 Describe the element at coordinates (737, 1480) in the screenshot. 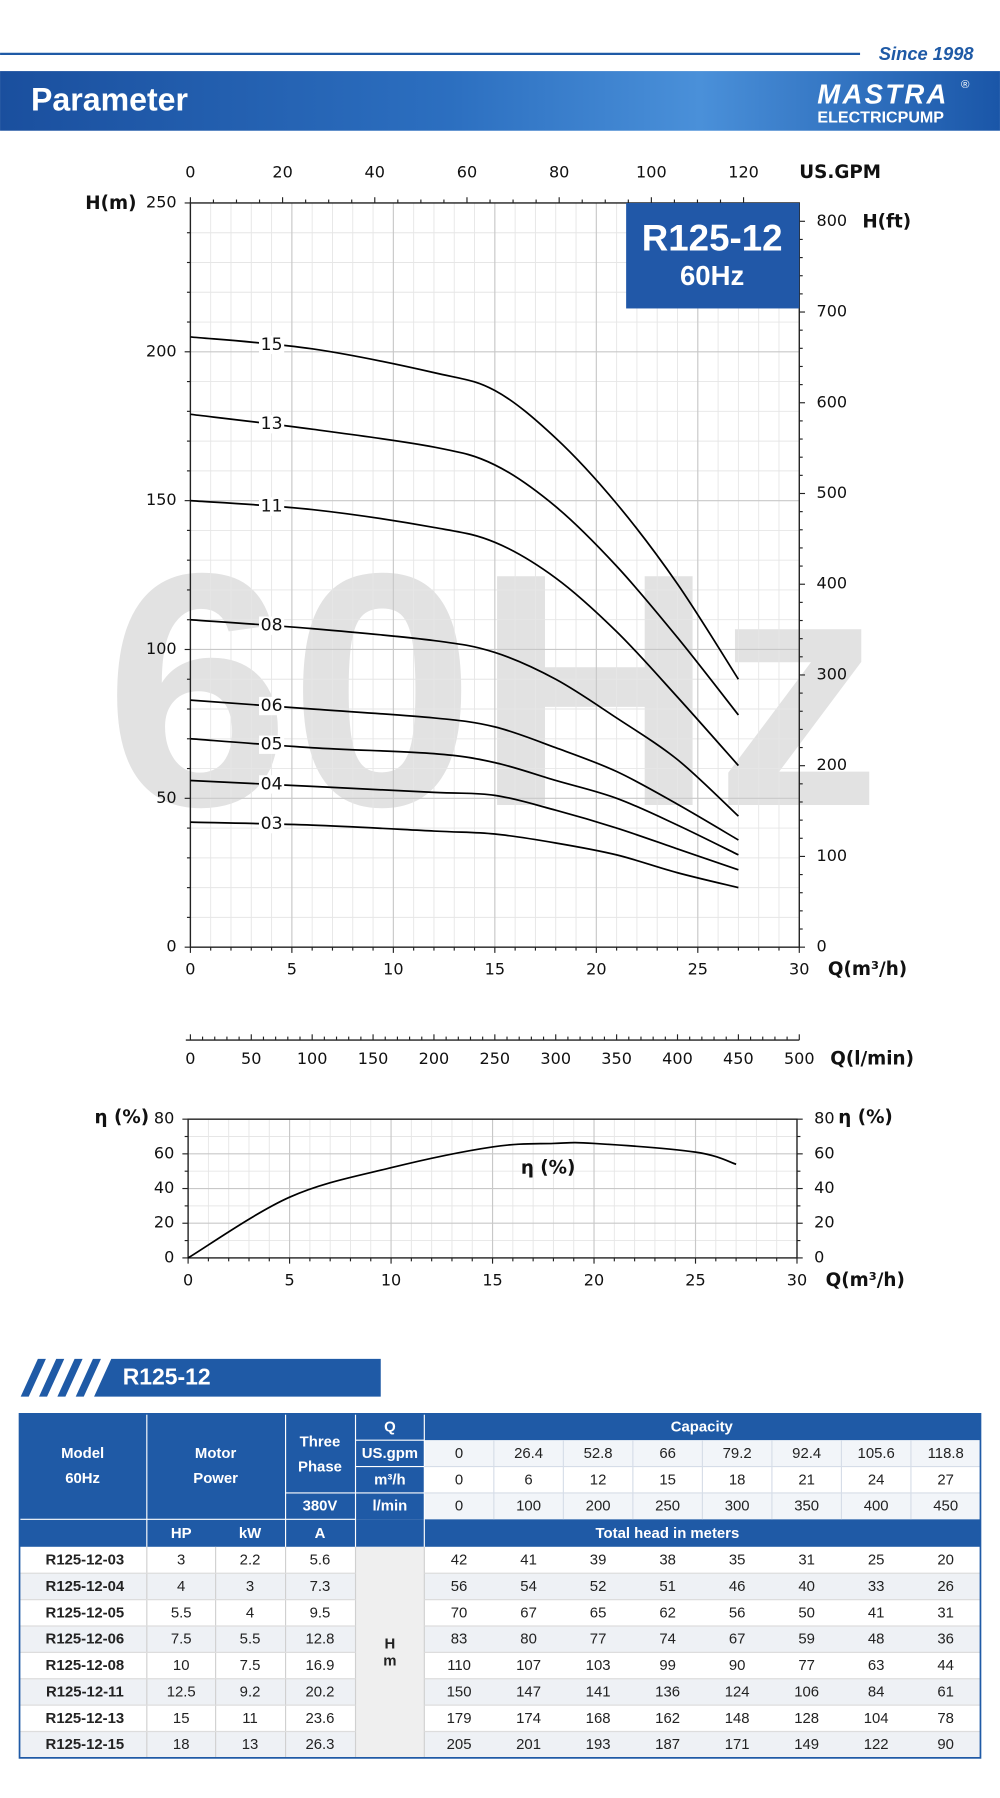

I see `cell-text: 18` at that location.